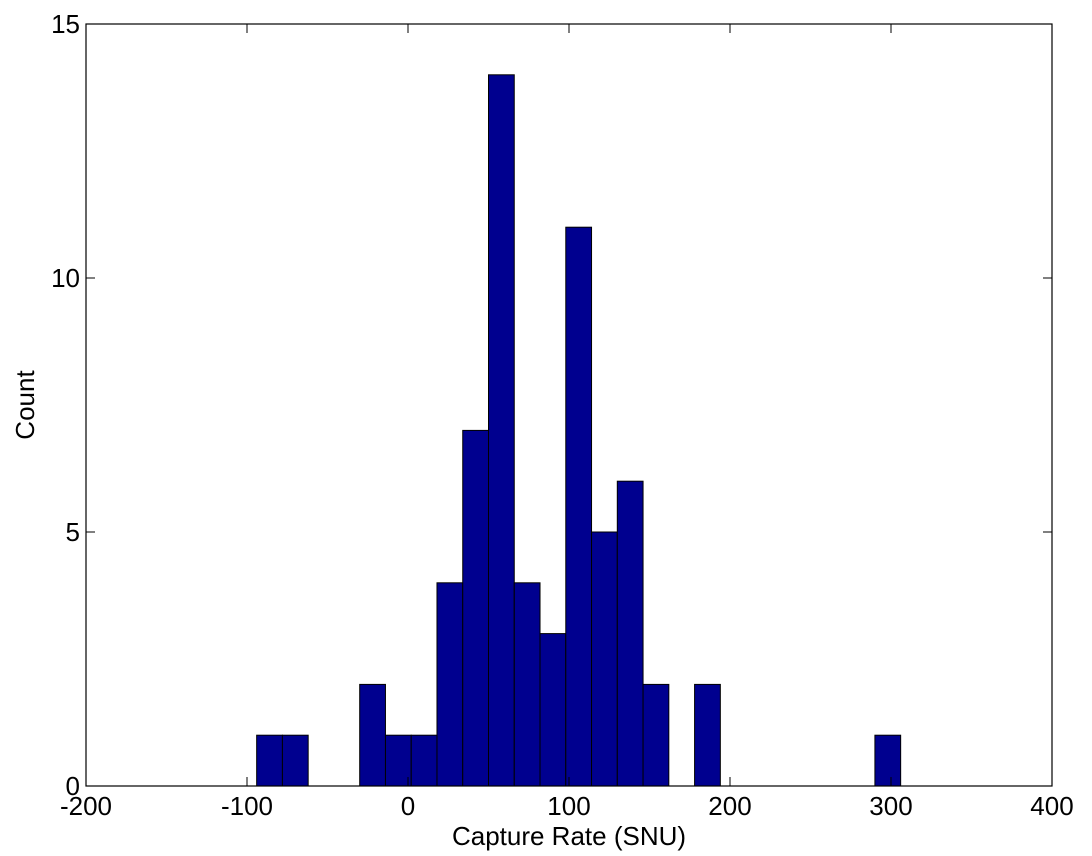 The image size is (1092, 856). I want to click on y-tick-label-3: 15, so click(65, 24).